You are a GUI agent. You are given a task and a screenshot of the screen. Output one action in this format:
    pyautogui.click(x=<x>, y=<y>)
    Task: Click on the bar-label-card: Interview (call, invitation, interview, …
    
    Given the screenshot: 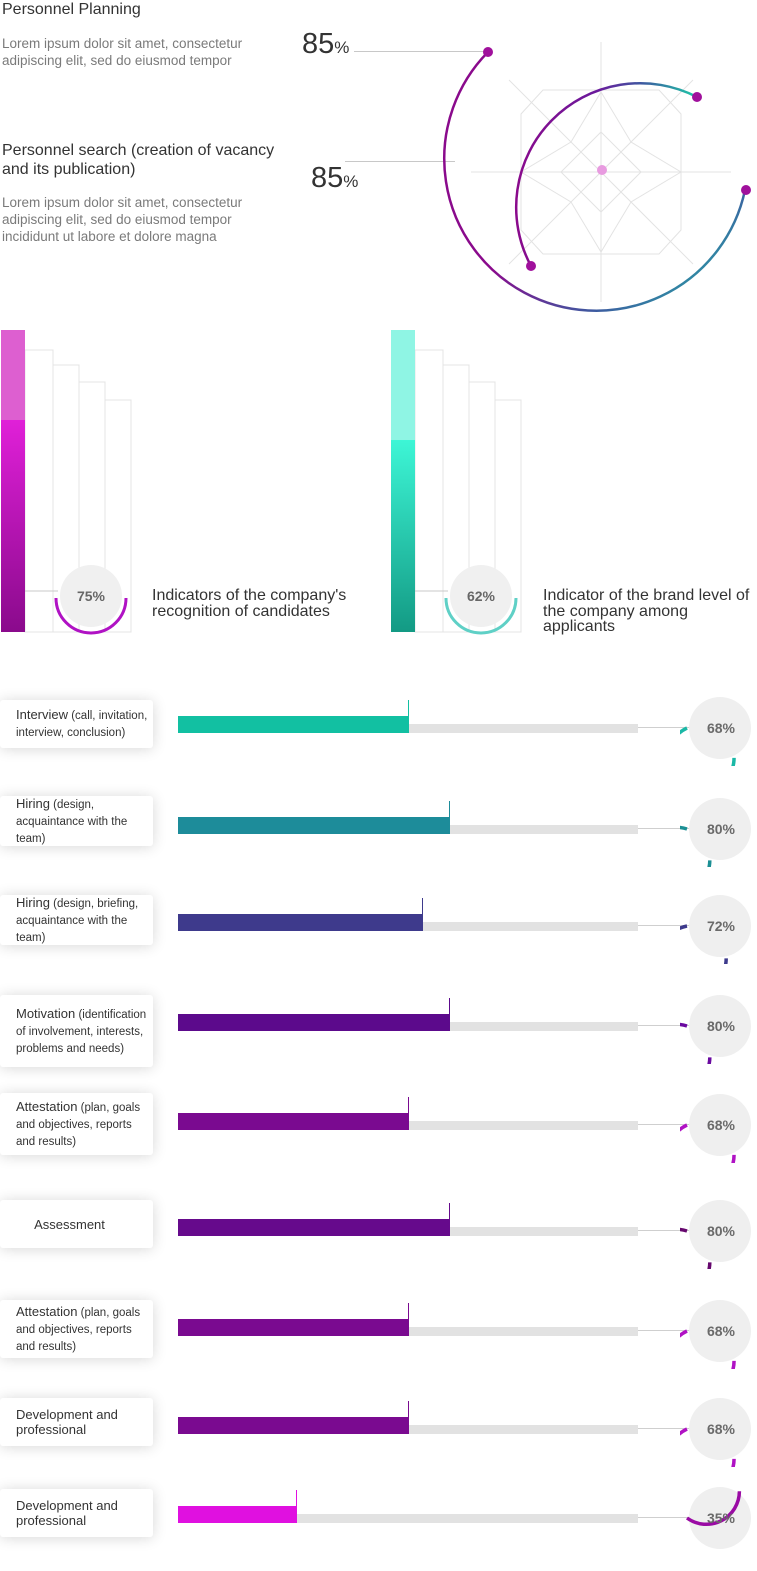 What is the action you would take?
    pyautogui.click(x=76, y=724)
    